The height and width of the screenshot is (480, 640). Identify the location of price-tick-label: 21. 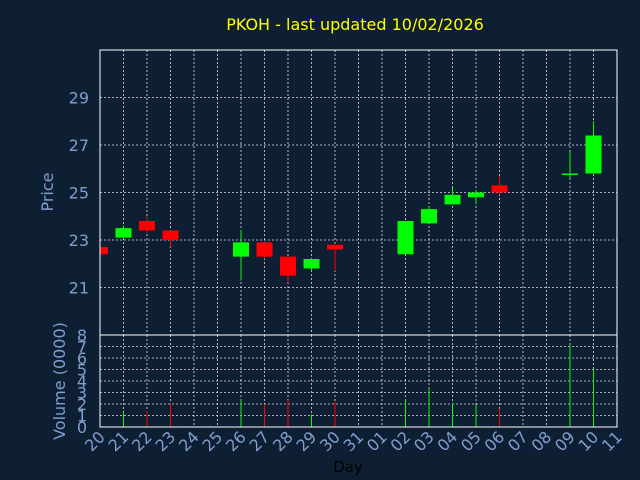
(79, 288).